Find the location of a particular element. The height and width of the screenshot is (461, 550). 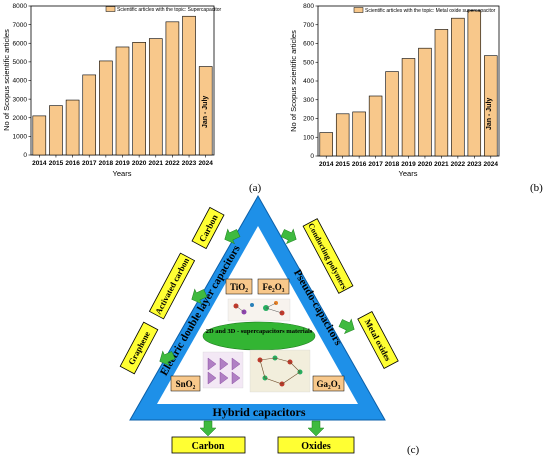

chart-a-bar-2015 is located at coordinates (56, 130).